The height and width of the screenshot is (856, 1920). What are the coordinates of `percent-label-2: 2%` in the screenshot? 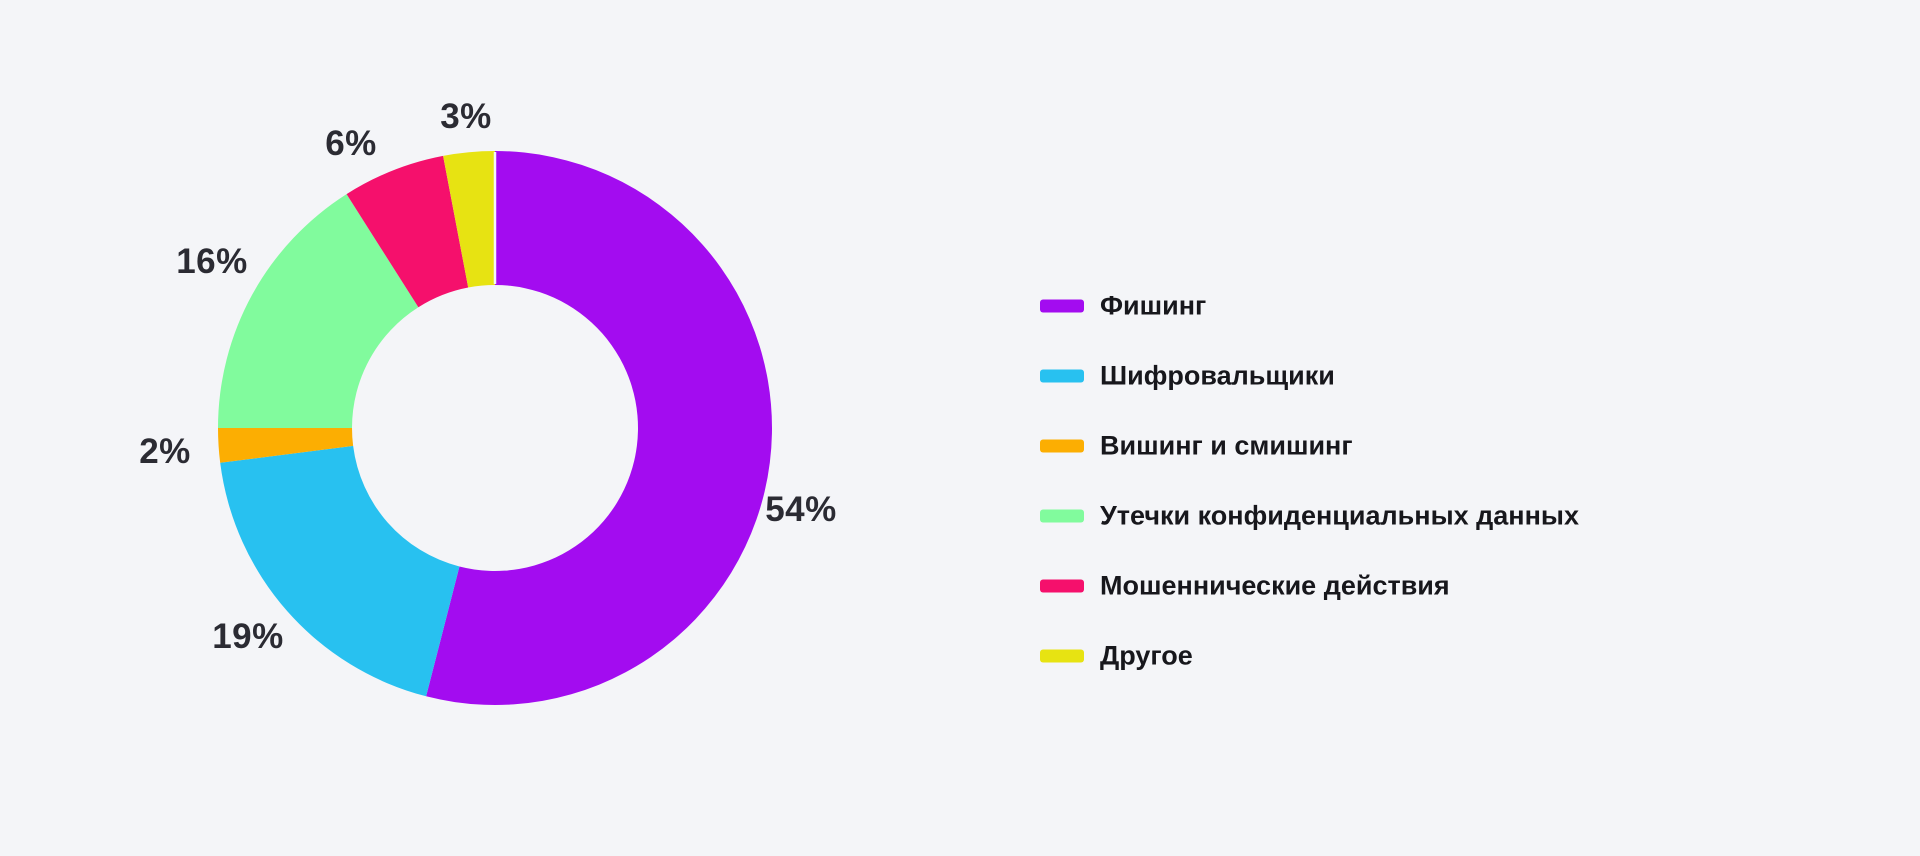 It's located at (165, 451).